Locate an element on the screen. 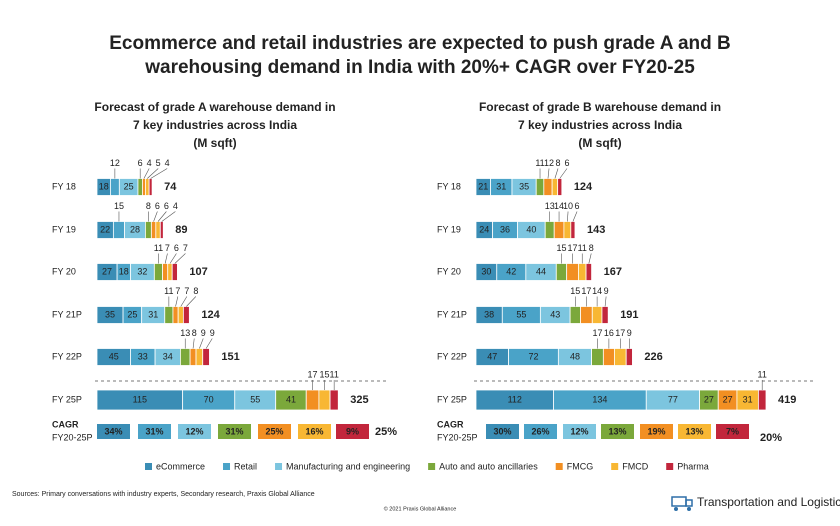 The width and height of the screenshot is (840, 526). data-label: 28 is located at coordinates (135, 229).